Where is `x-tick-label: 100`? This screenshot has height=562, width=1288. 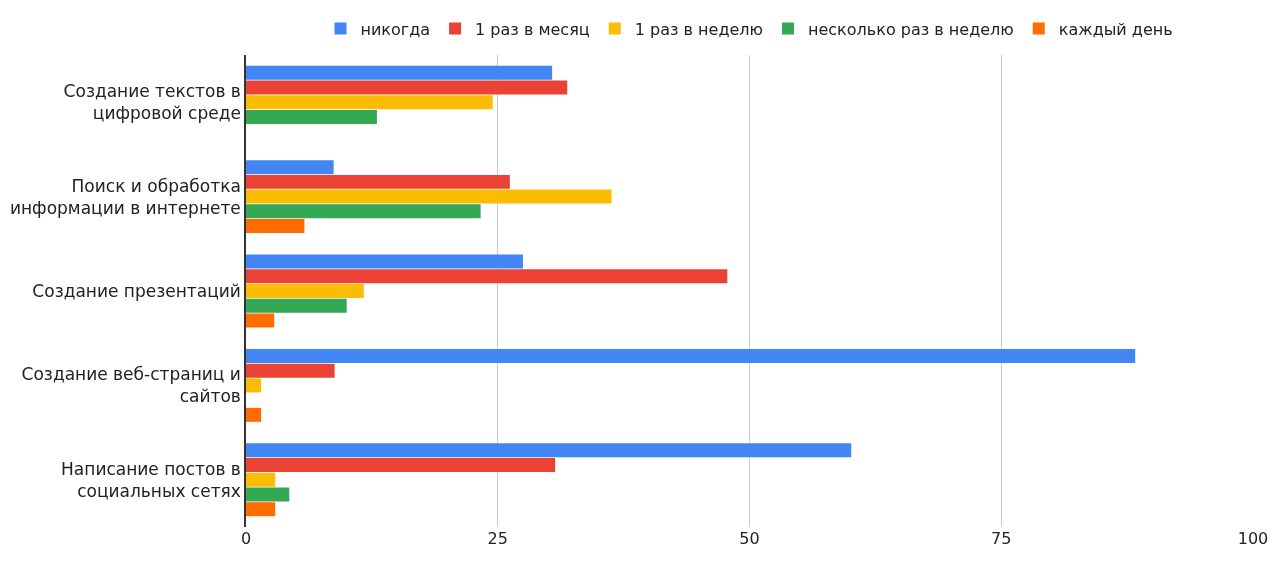
x-tick-label: 100 is located at coordinates (1253, 538).